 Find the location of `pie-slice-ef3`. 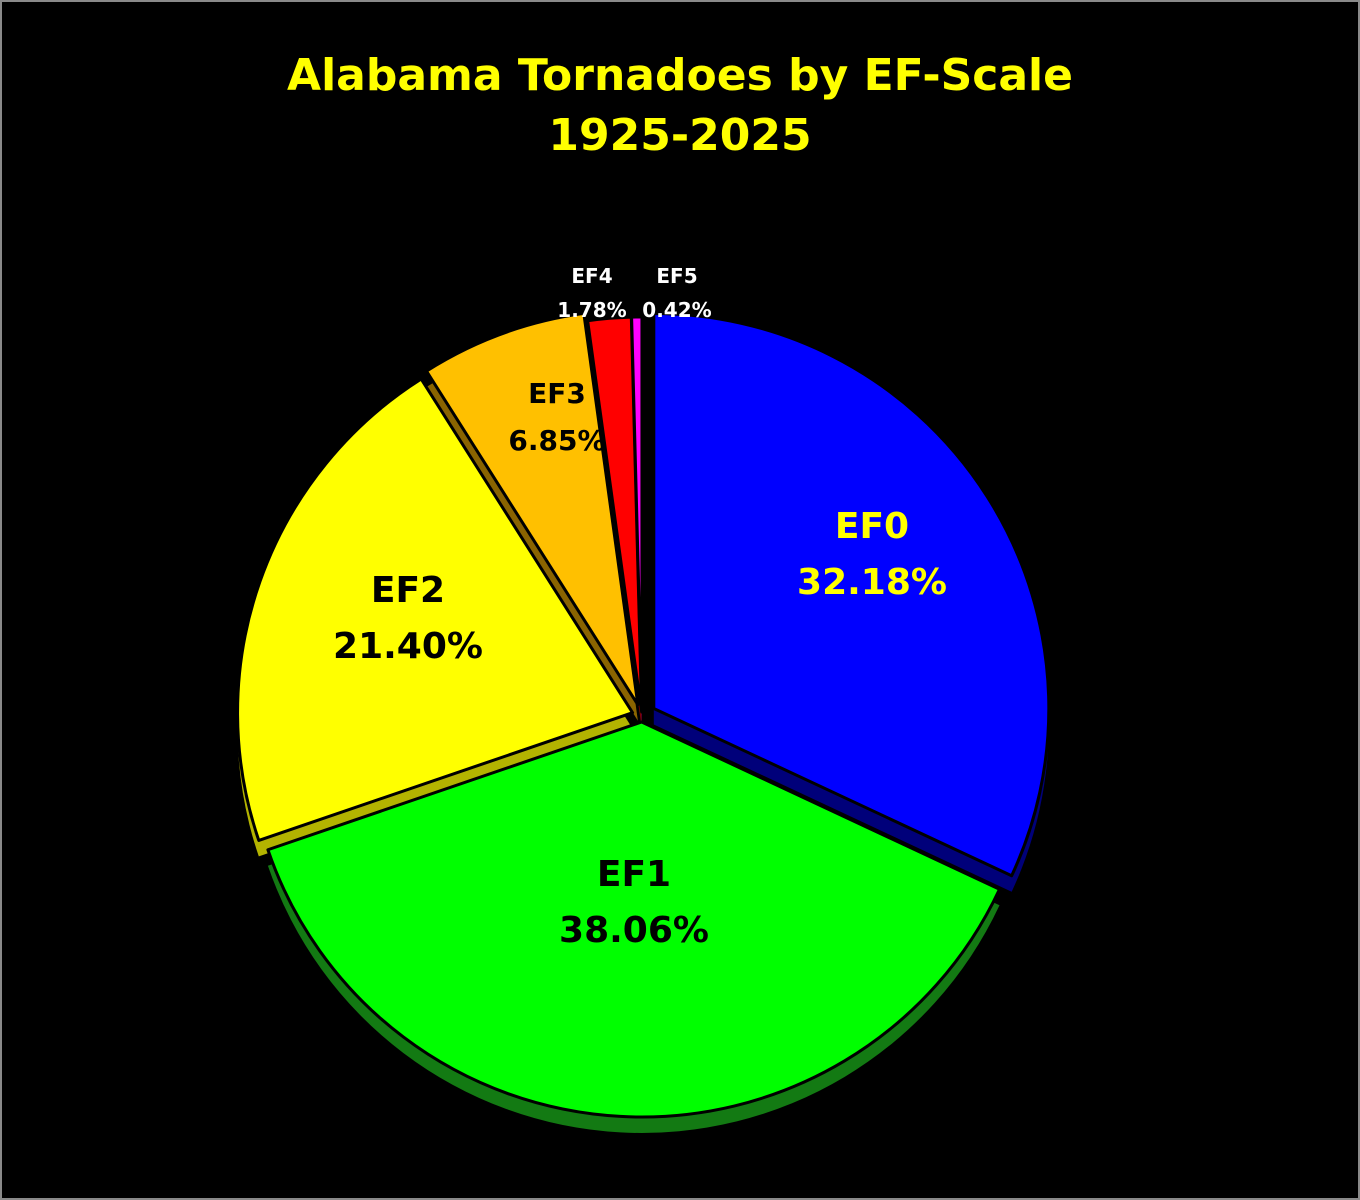

pie-slice-ef3 is located at coordinates (532, 509).